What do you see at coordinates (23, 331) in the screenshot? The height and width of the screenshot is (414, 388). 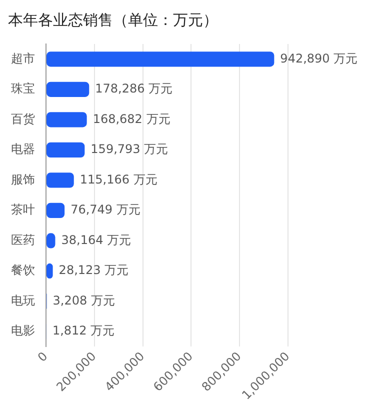 I see `y-tick-label: 电影` at bounding box center [23, 331].